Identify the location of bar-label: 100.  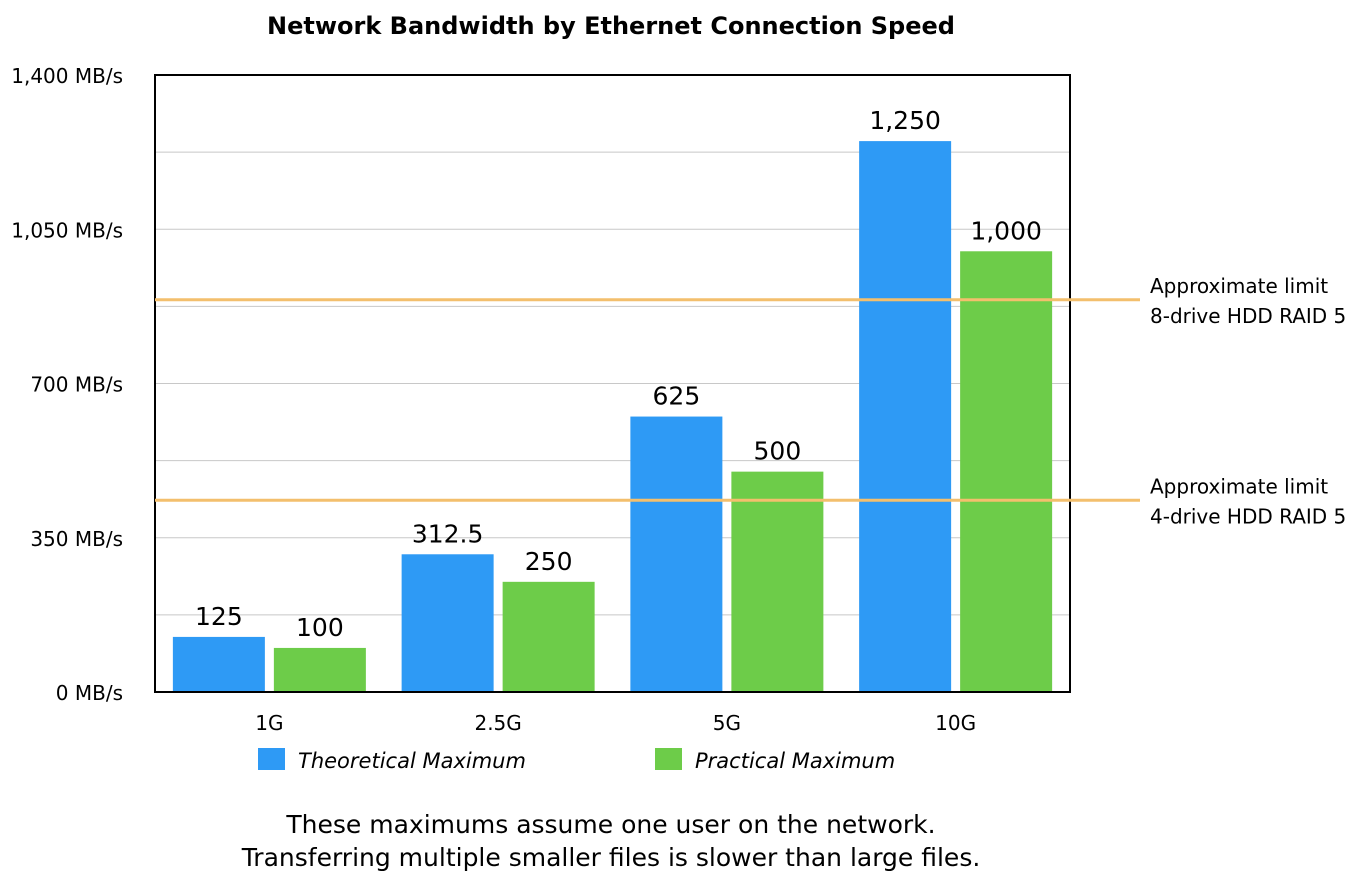
(320, 627).